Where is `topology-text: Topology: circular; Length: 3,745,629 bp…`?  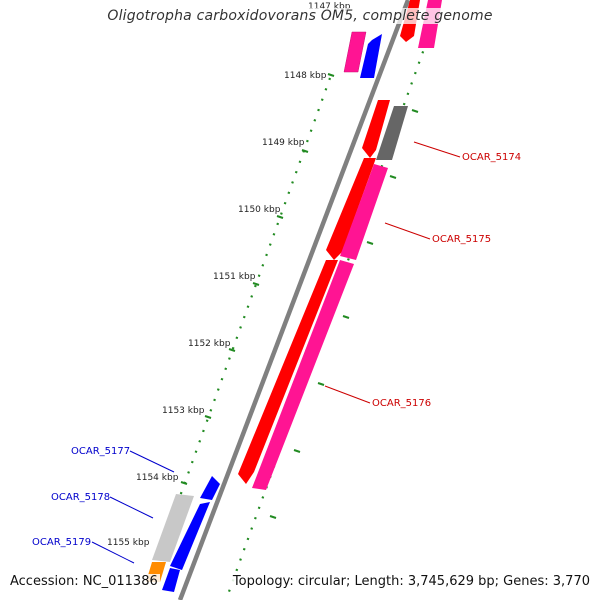 topology-text: Topology: circular; Length: 3,745,629 bp… is located at coordinates (411, 581).